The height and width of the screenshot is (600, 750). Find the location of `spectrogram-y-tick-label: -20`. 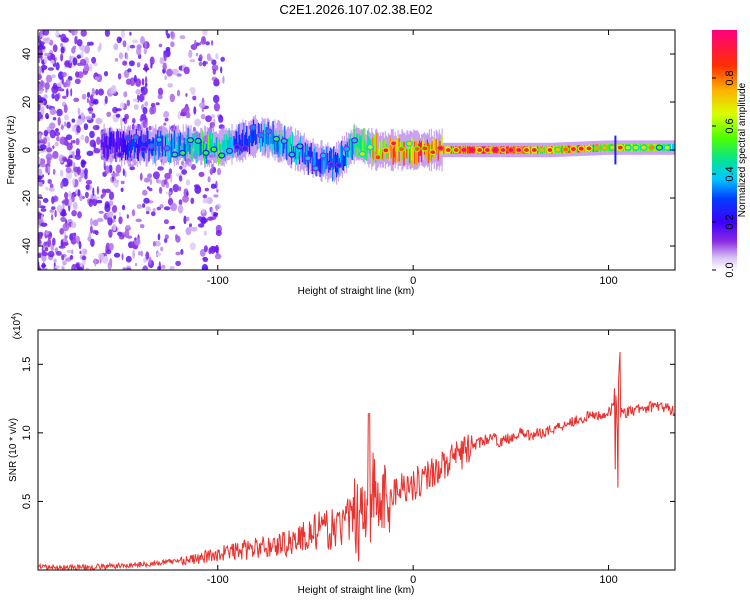

spectrogram-y-tick-label: -20 is located at coordinates (27, 198).